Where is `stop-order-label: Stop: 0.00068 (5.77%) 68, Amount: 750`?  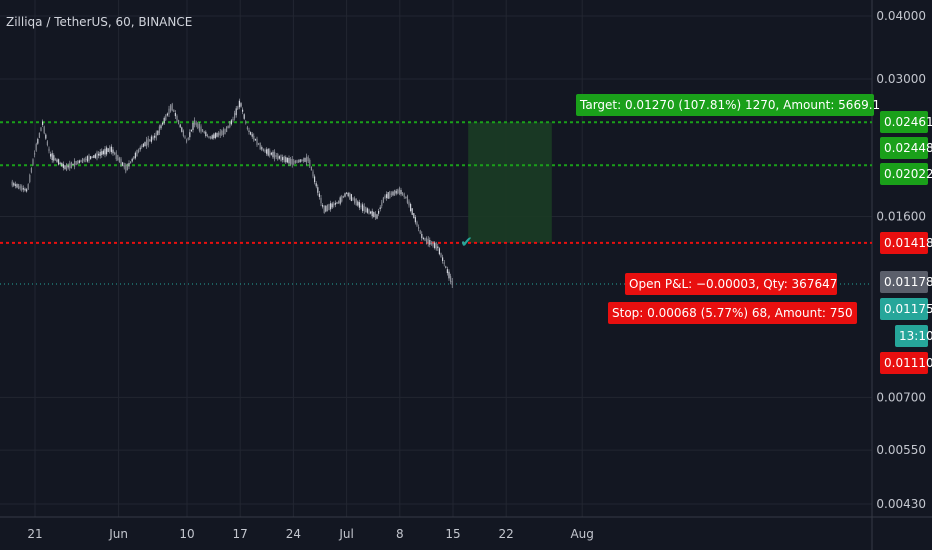 stop-order-label: Stop: 0.00068 (5.77%) 68, Amount: 750 is located at coordinates (732, 313).